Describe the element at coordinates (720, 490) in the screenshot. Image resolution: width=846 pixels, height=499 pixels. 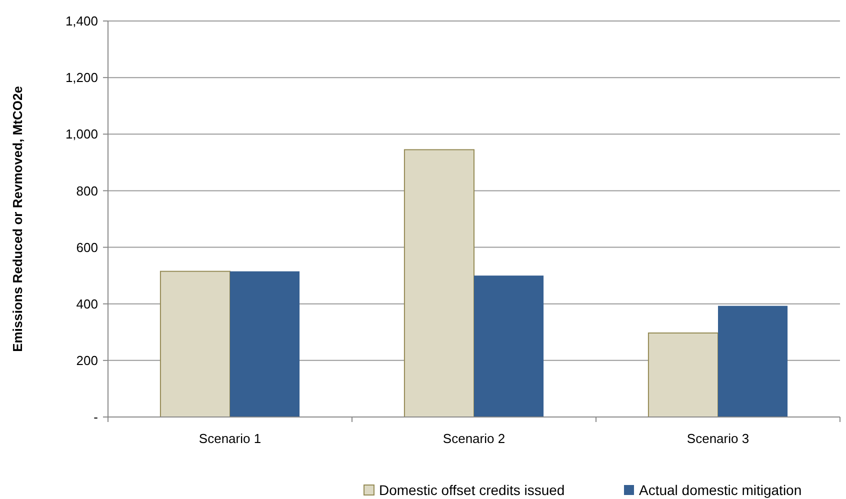
I see `legend-label: Actual domestic mitigation` at that location.